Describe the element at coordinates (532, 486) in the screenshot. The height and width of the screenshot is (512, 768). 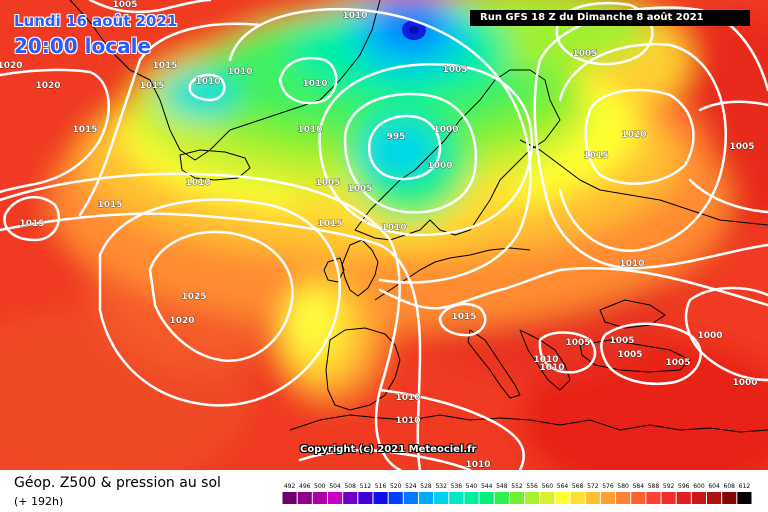
I see `legend-tick-label: 556` at that location.